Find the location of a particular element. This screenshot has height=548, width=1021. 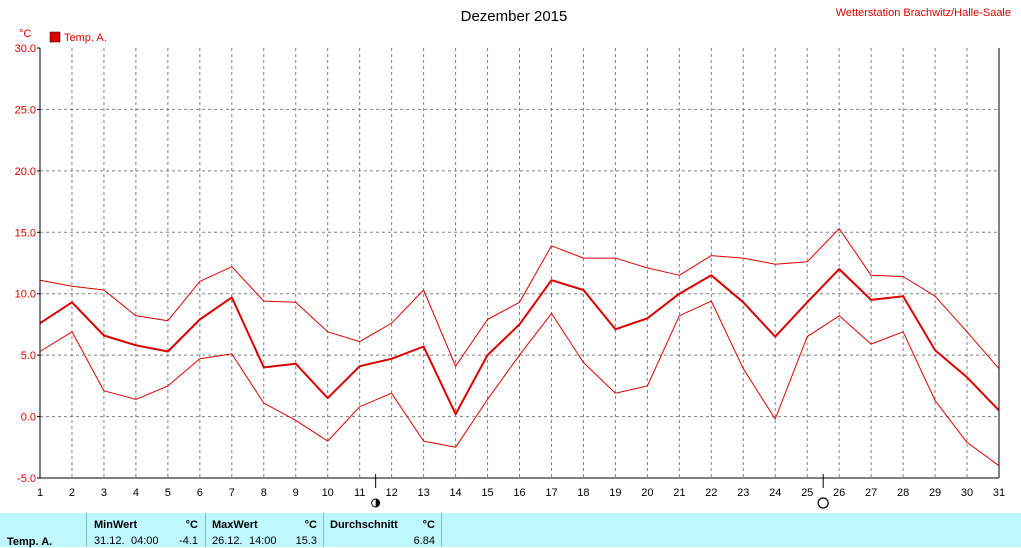

min-cell: MinWert °C 31.12. 04:00 -4.1 is located at coordinates (146, 530).